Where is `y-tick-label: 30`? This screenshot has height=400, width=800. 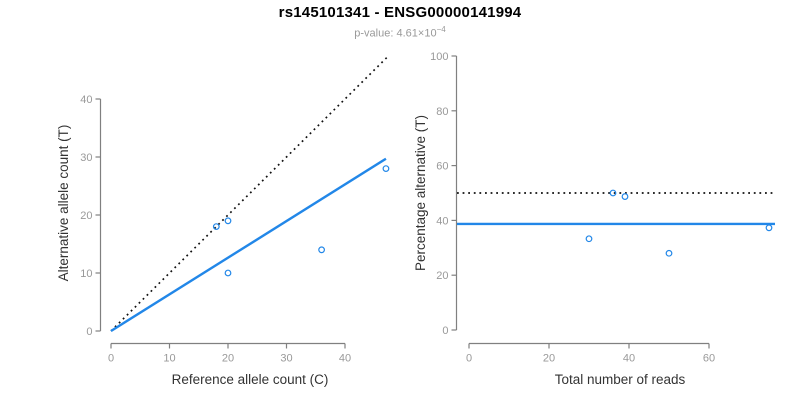
y-tick-label: 30 is located at coordinates (86, 158).